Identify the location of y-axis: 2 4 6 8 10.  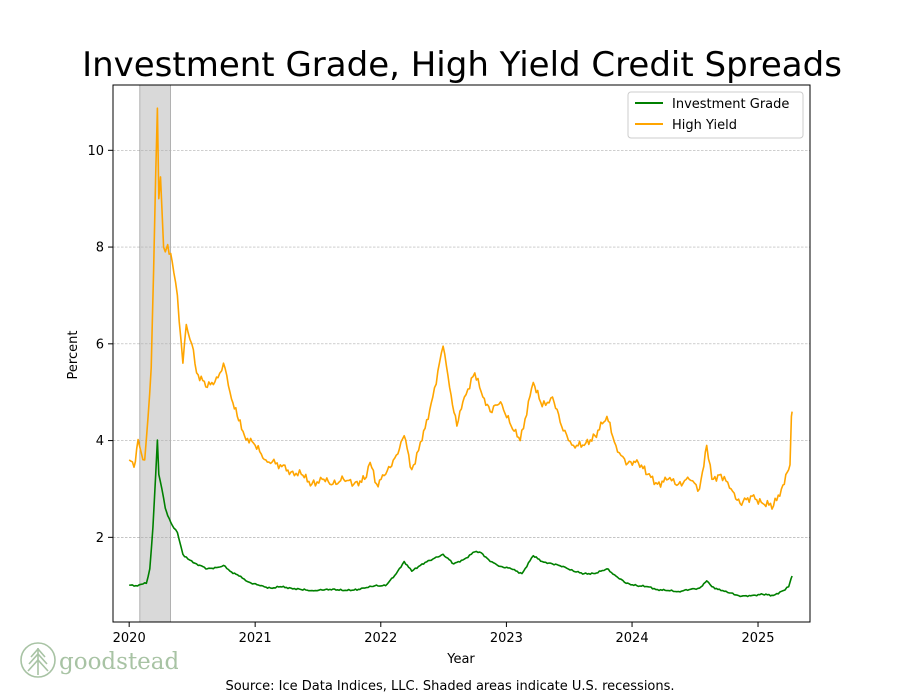
(100, 345).